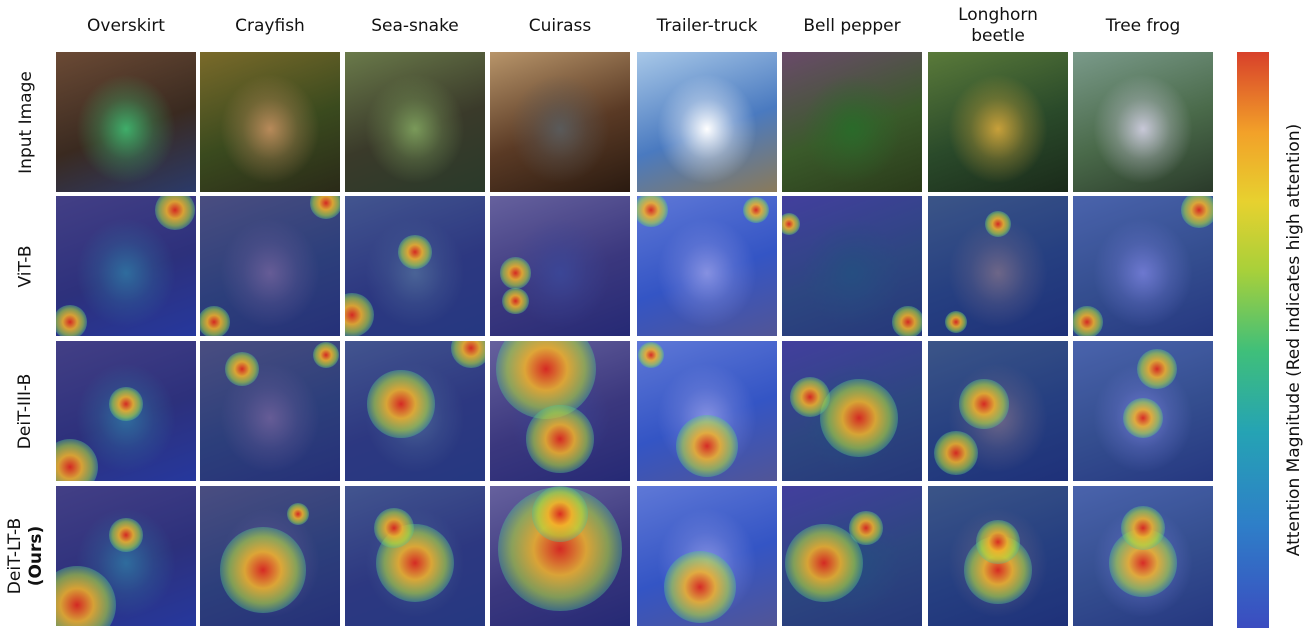 The width and height of the screenshot is (1315, 630). I want to click on row-label-line: ViT-B, so click(25, 266).